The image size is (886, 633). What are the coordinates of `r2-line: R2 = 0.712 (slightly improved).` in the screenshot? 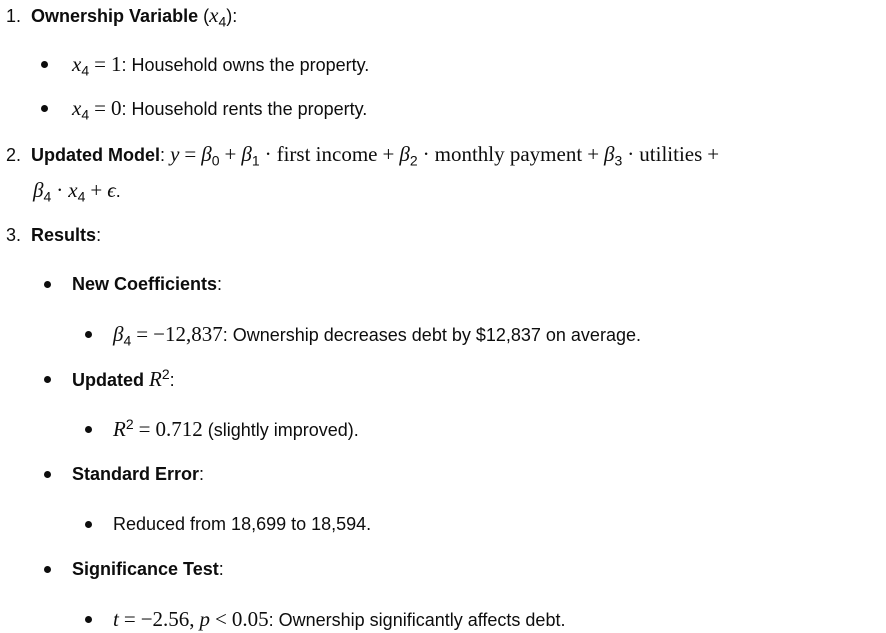 It's located at (236, 428).